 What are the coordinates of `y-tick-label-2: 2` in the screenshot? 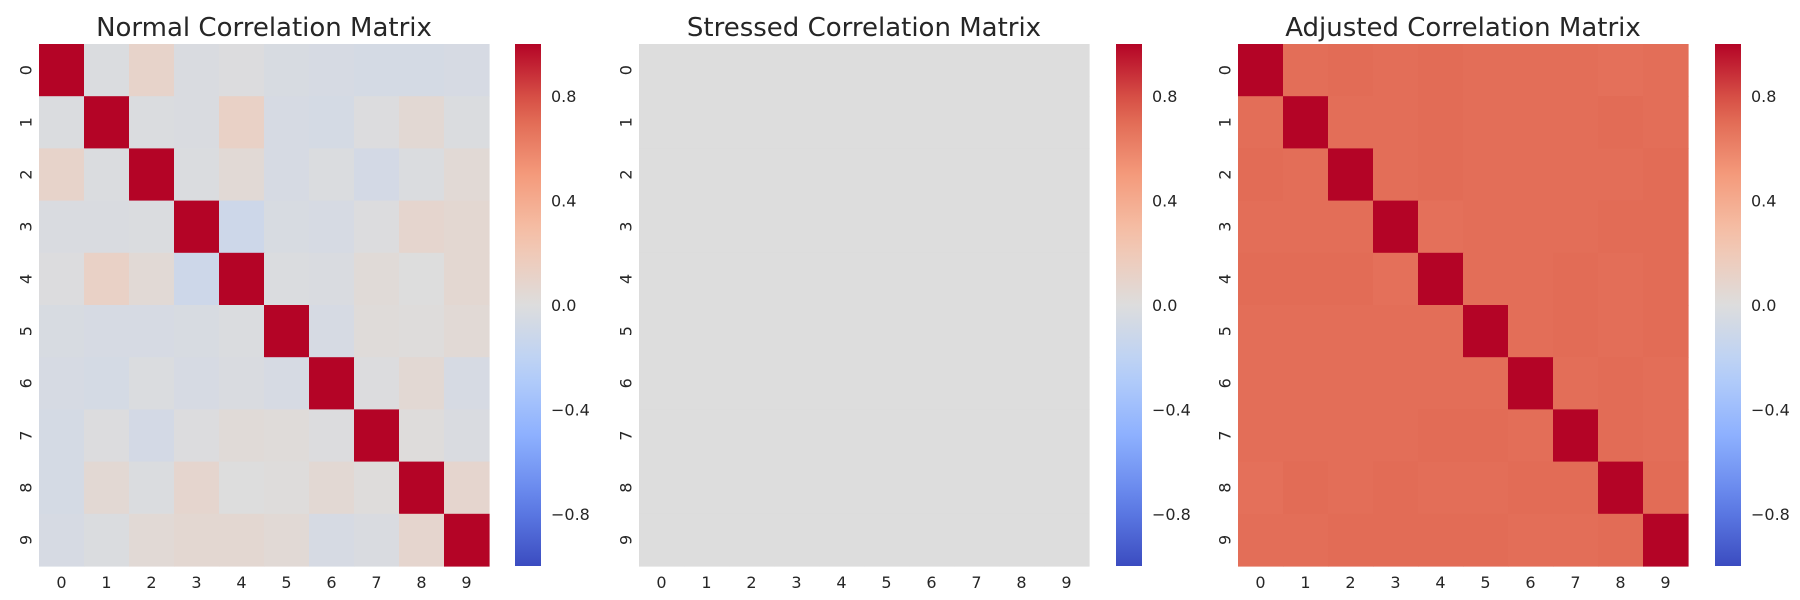 It's located at (626, 174).